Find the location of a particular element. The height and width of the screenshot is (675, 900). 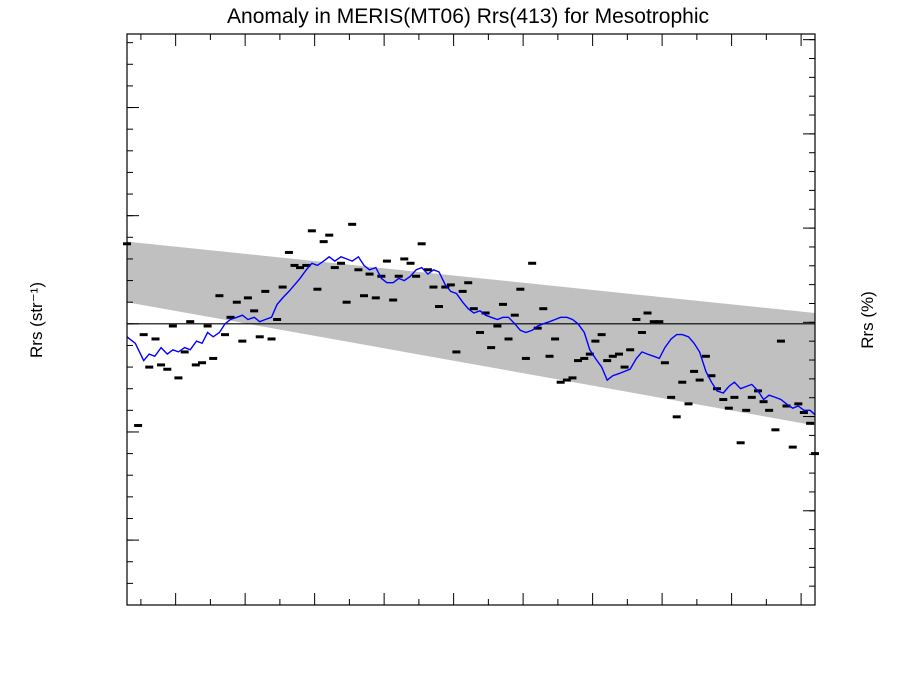

y-axis-left-title: Rrs (str⁻¹) is located at coordinates (36, 320).